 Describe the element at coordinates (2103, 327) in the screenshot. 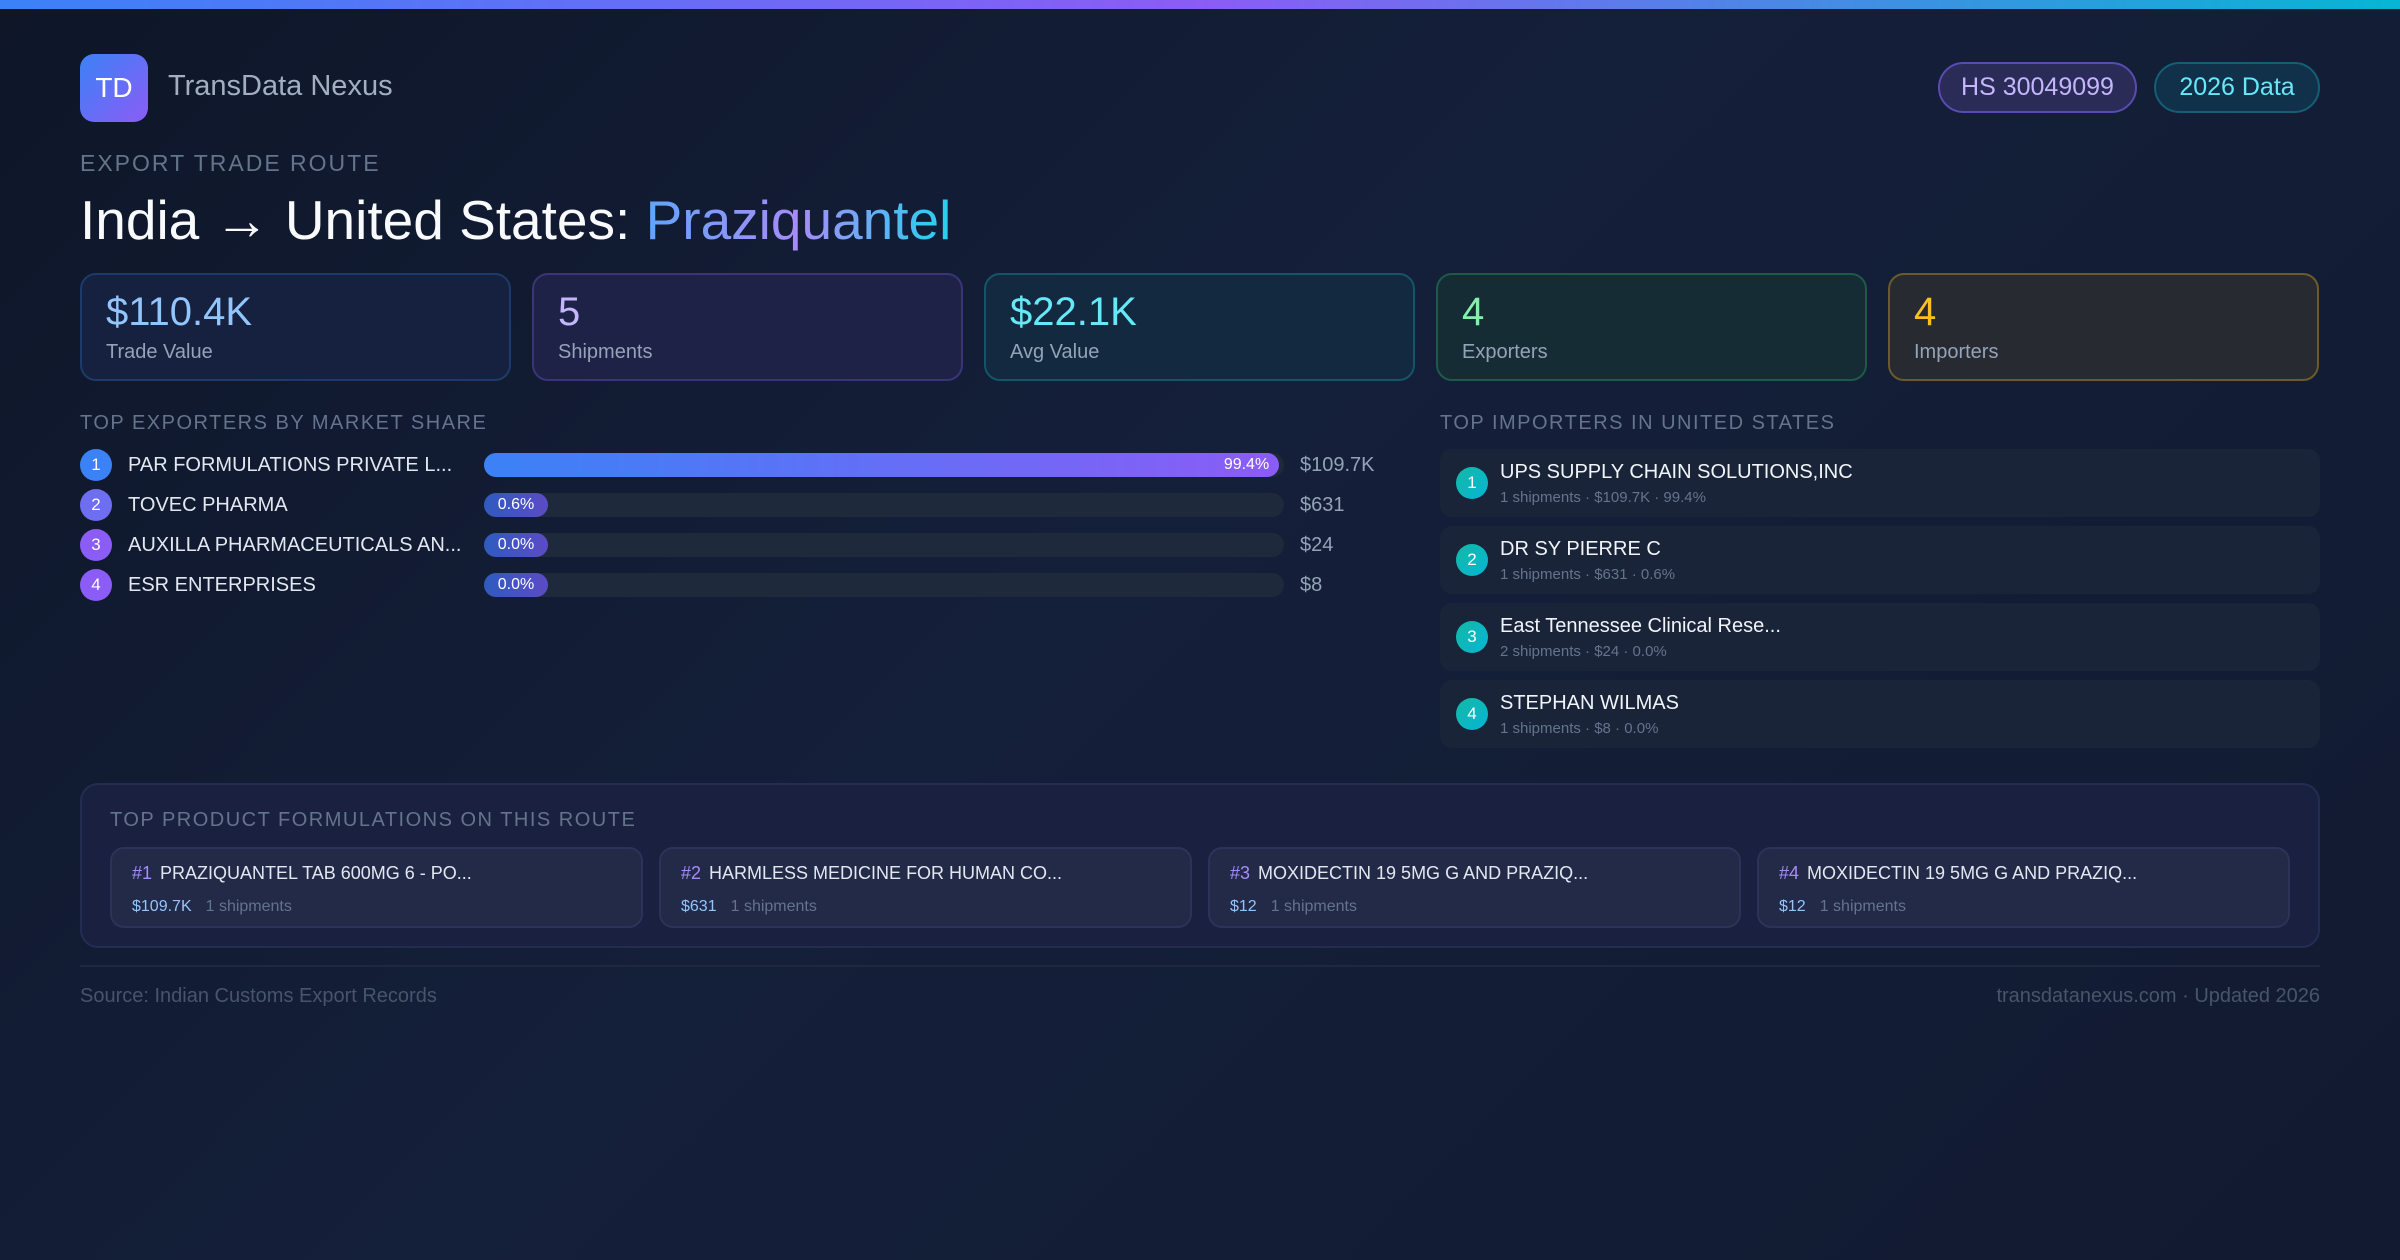

I see `stat-card: 4 Importers` at that location.